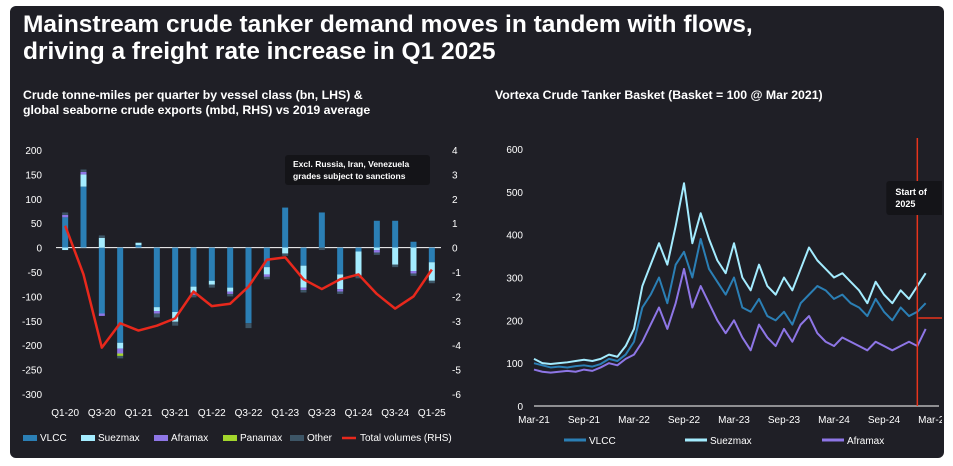 This screenshot has height=466, width=953. I want to click on annotation-line2: grades subject to sanctions, so click(349, 176).